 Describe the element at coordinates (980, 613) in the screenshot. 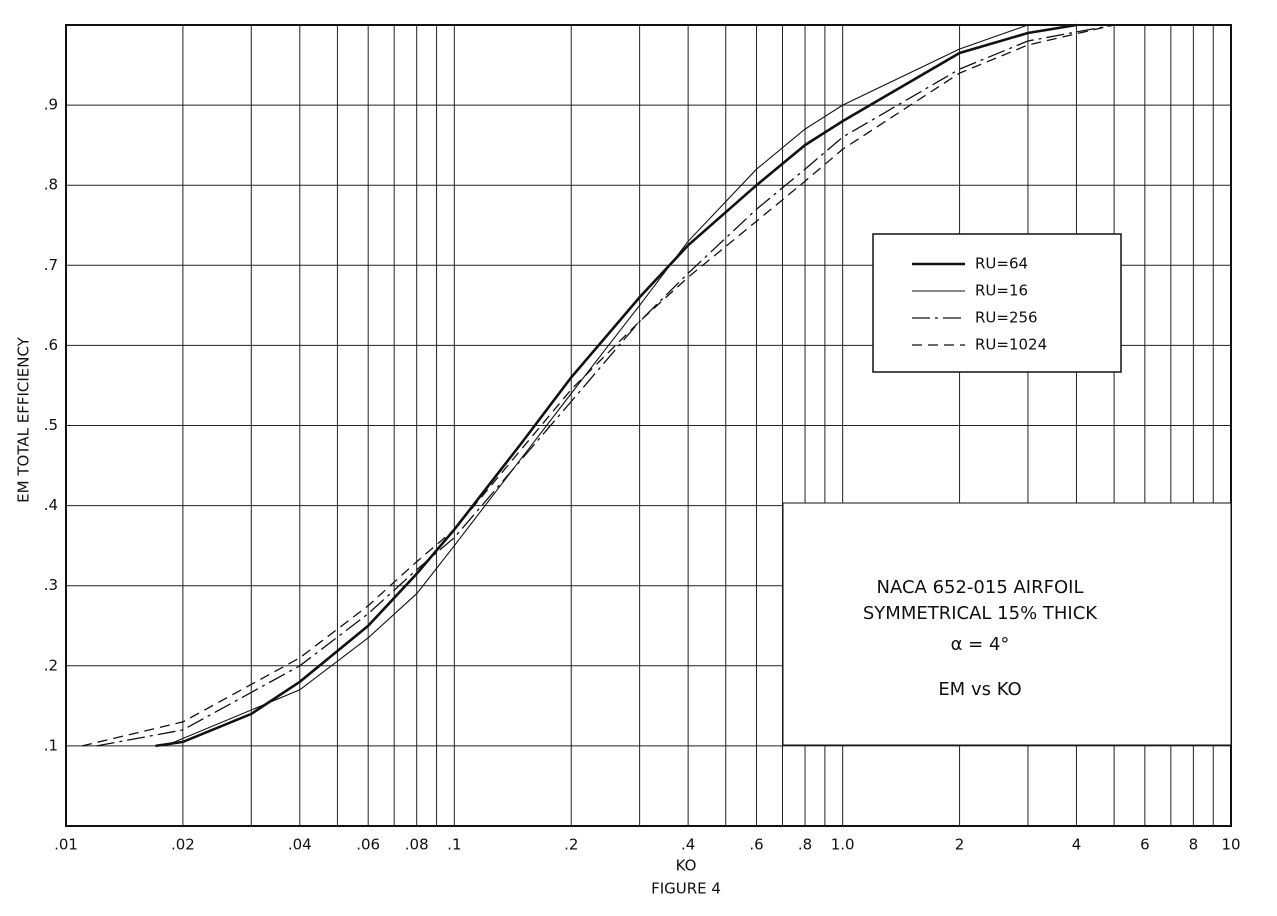

I see `annotation: SYMMETRICAL 15% THICK` at that location.